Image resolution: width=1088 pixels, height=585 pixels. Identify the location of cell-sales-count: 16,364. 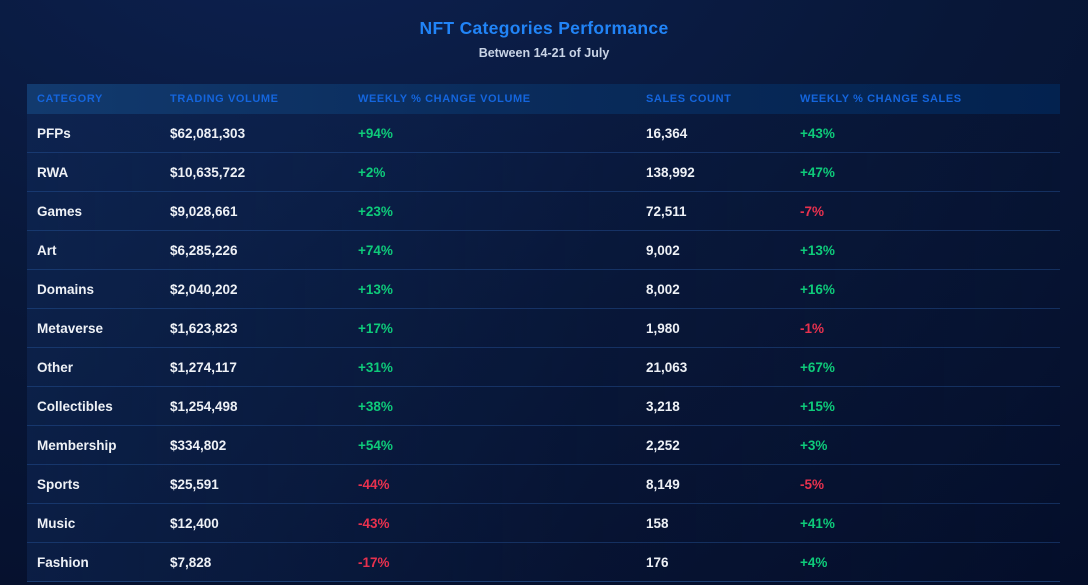
(667, 133).